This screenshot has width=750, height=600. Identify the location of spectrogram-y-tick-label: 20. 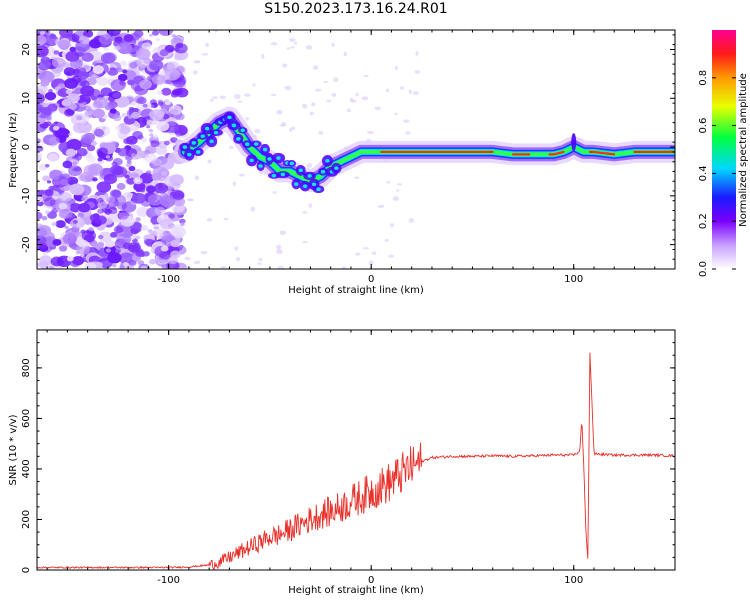
(26, 49).